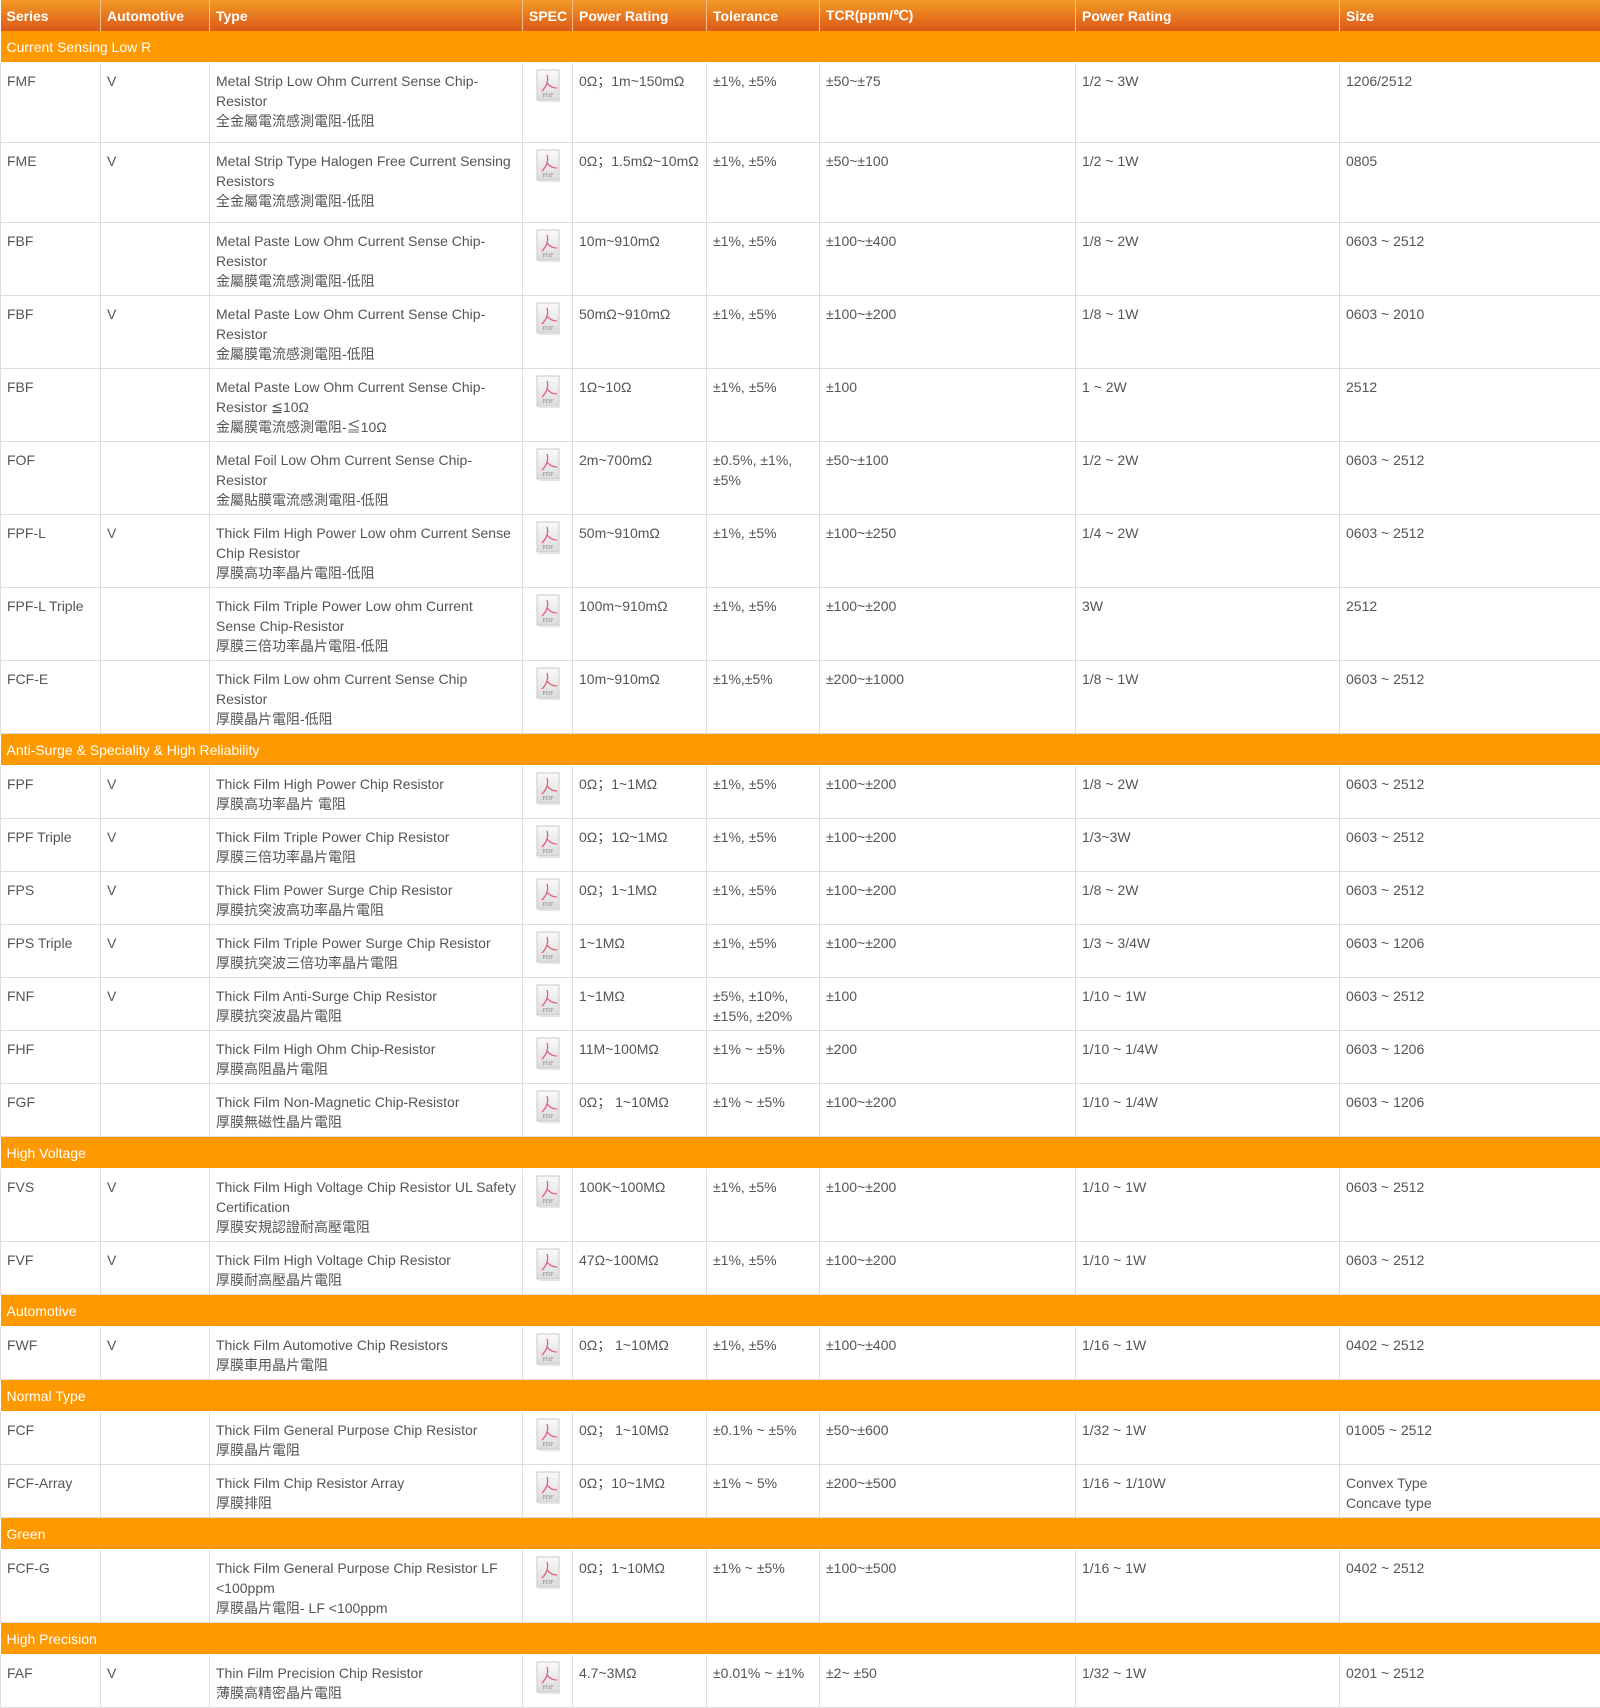 The height and width of the screenshot is (1708, 1600). I want to click on tolerance-cell: ±1% ~ ±5%, so click(763, 1110).